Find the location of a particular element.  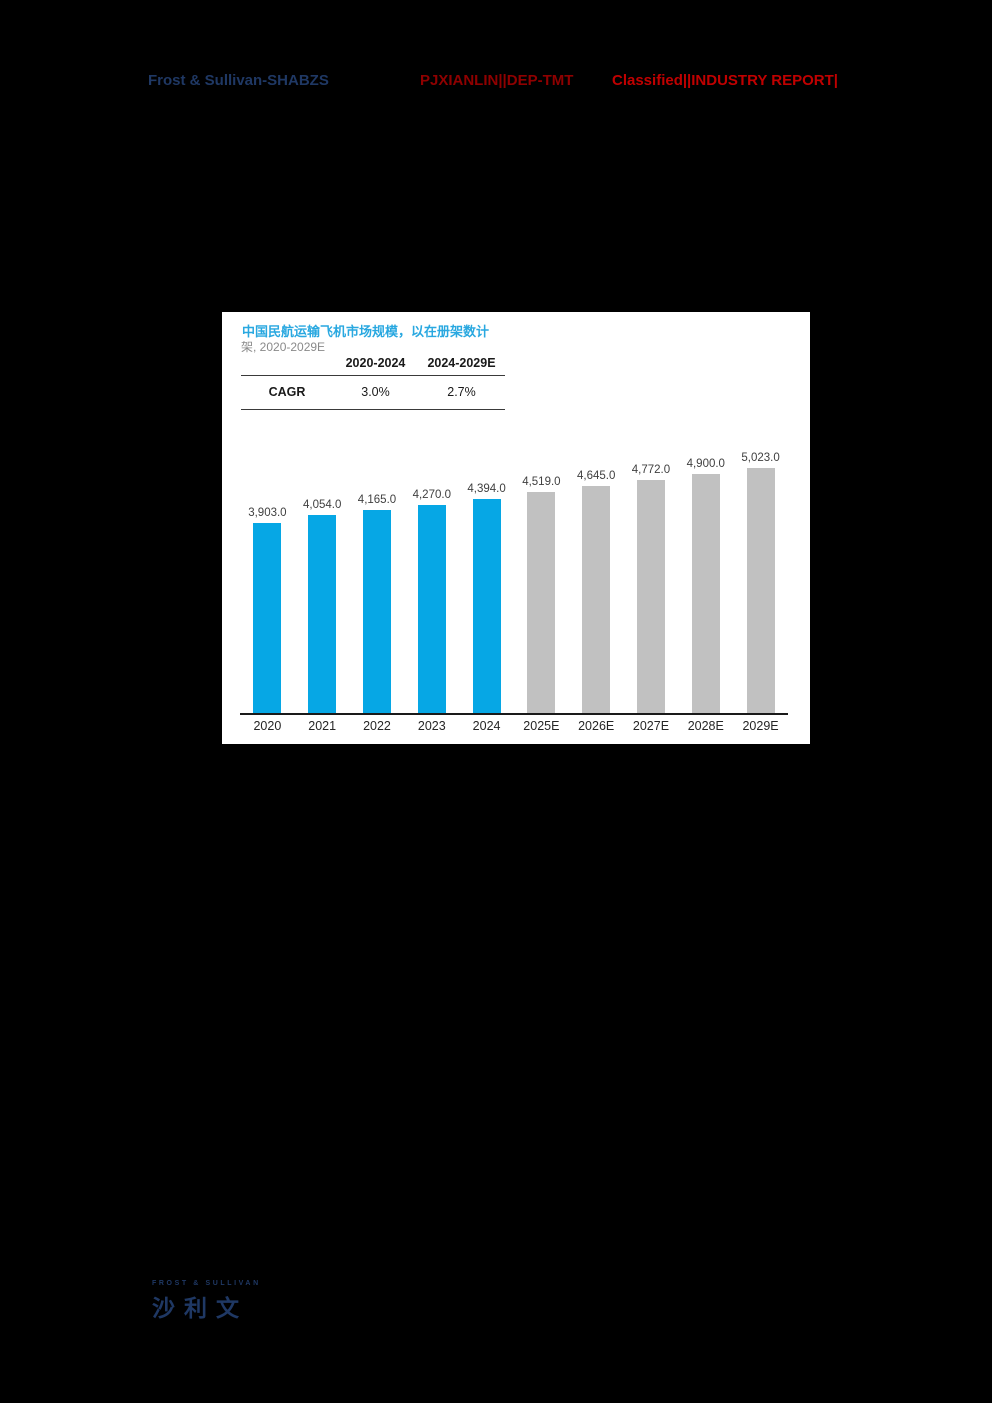

chart-subtitle: 架, 2020-2029E is located at coordinates (283, 347).